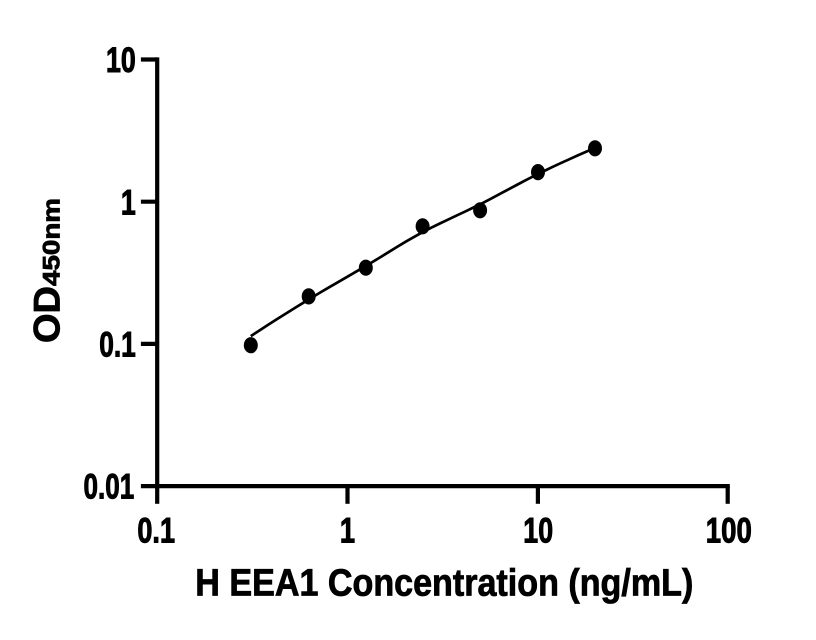 The image size is (816, 640). Describe the element at coordinates (46, 314) in the screenshot. I see `svg-text: OD` at that location.